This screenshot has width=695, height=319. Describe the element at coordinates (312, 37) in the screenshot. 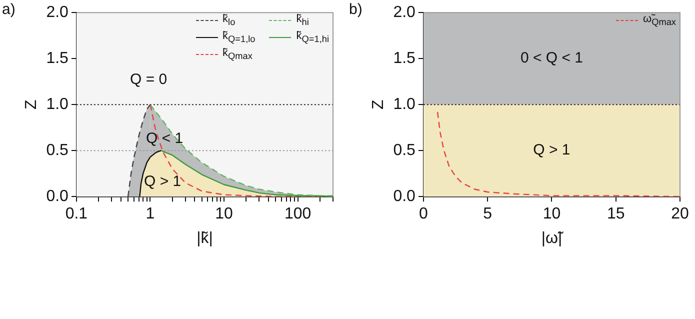

I see `legend-label: k̃$_{Q=1,hi}$` at that location.